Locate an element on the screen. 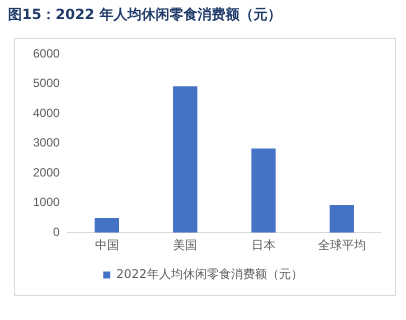 Image resolution: width=406 pixels, height=320 pixels. y-tick-label: 5000 is located at coordinates (46, 83).